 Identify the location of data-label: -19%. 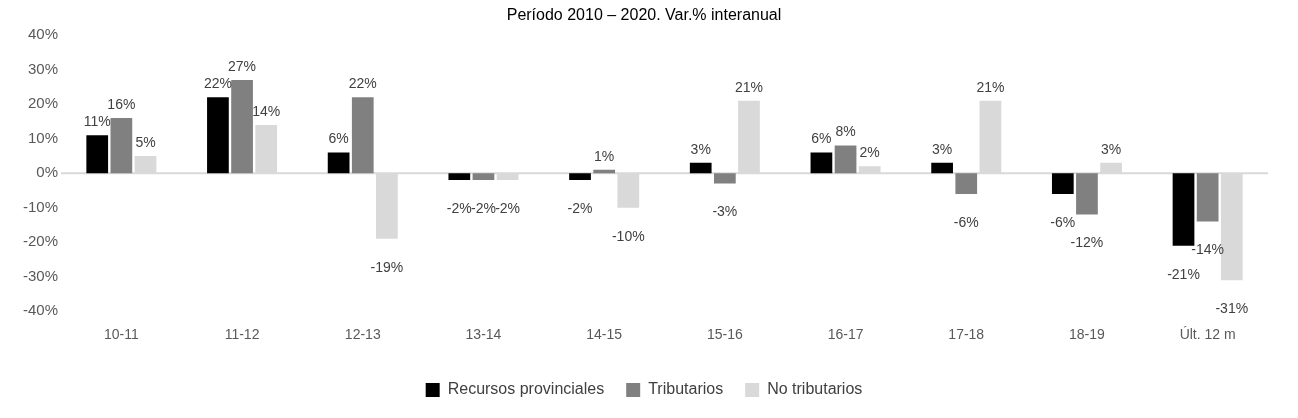
(387, 266).